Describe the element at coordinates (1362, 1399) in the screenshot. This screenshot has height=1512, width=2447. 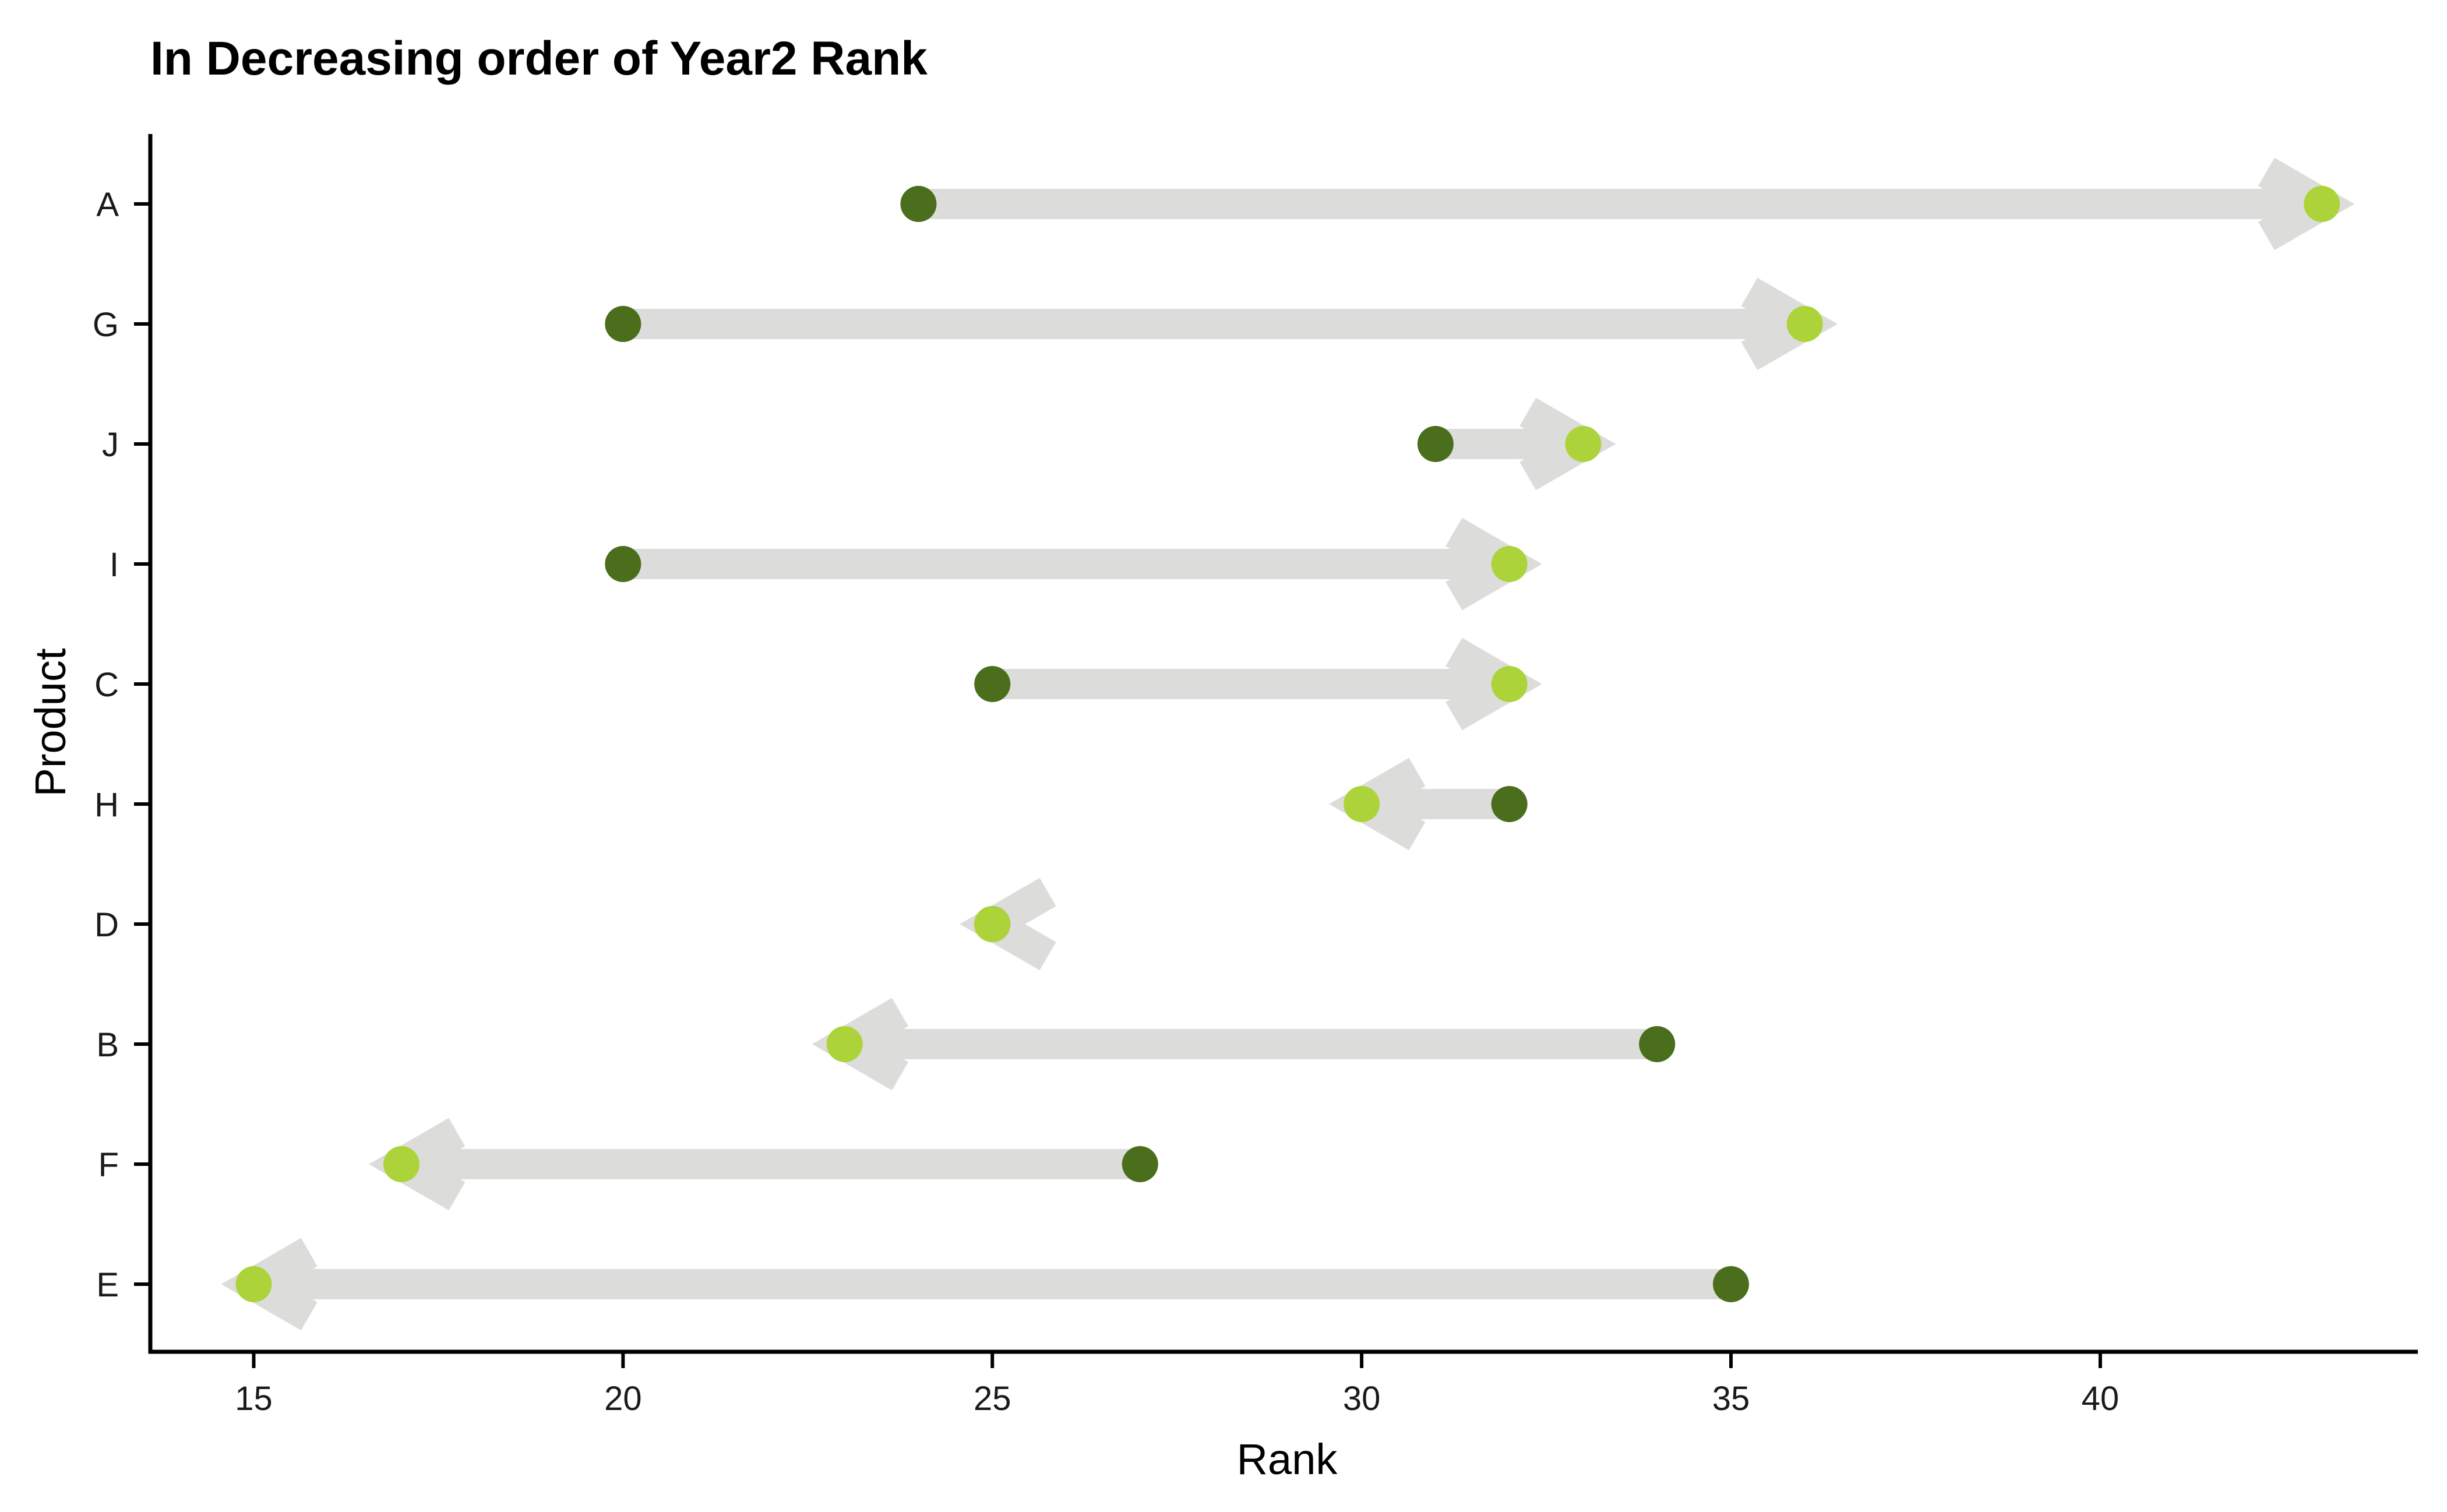
I see `x-tick-label-30: 30` at that location.